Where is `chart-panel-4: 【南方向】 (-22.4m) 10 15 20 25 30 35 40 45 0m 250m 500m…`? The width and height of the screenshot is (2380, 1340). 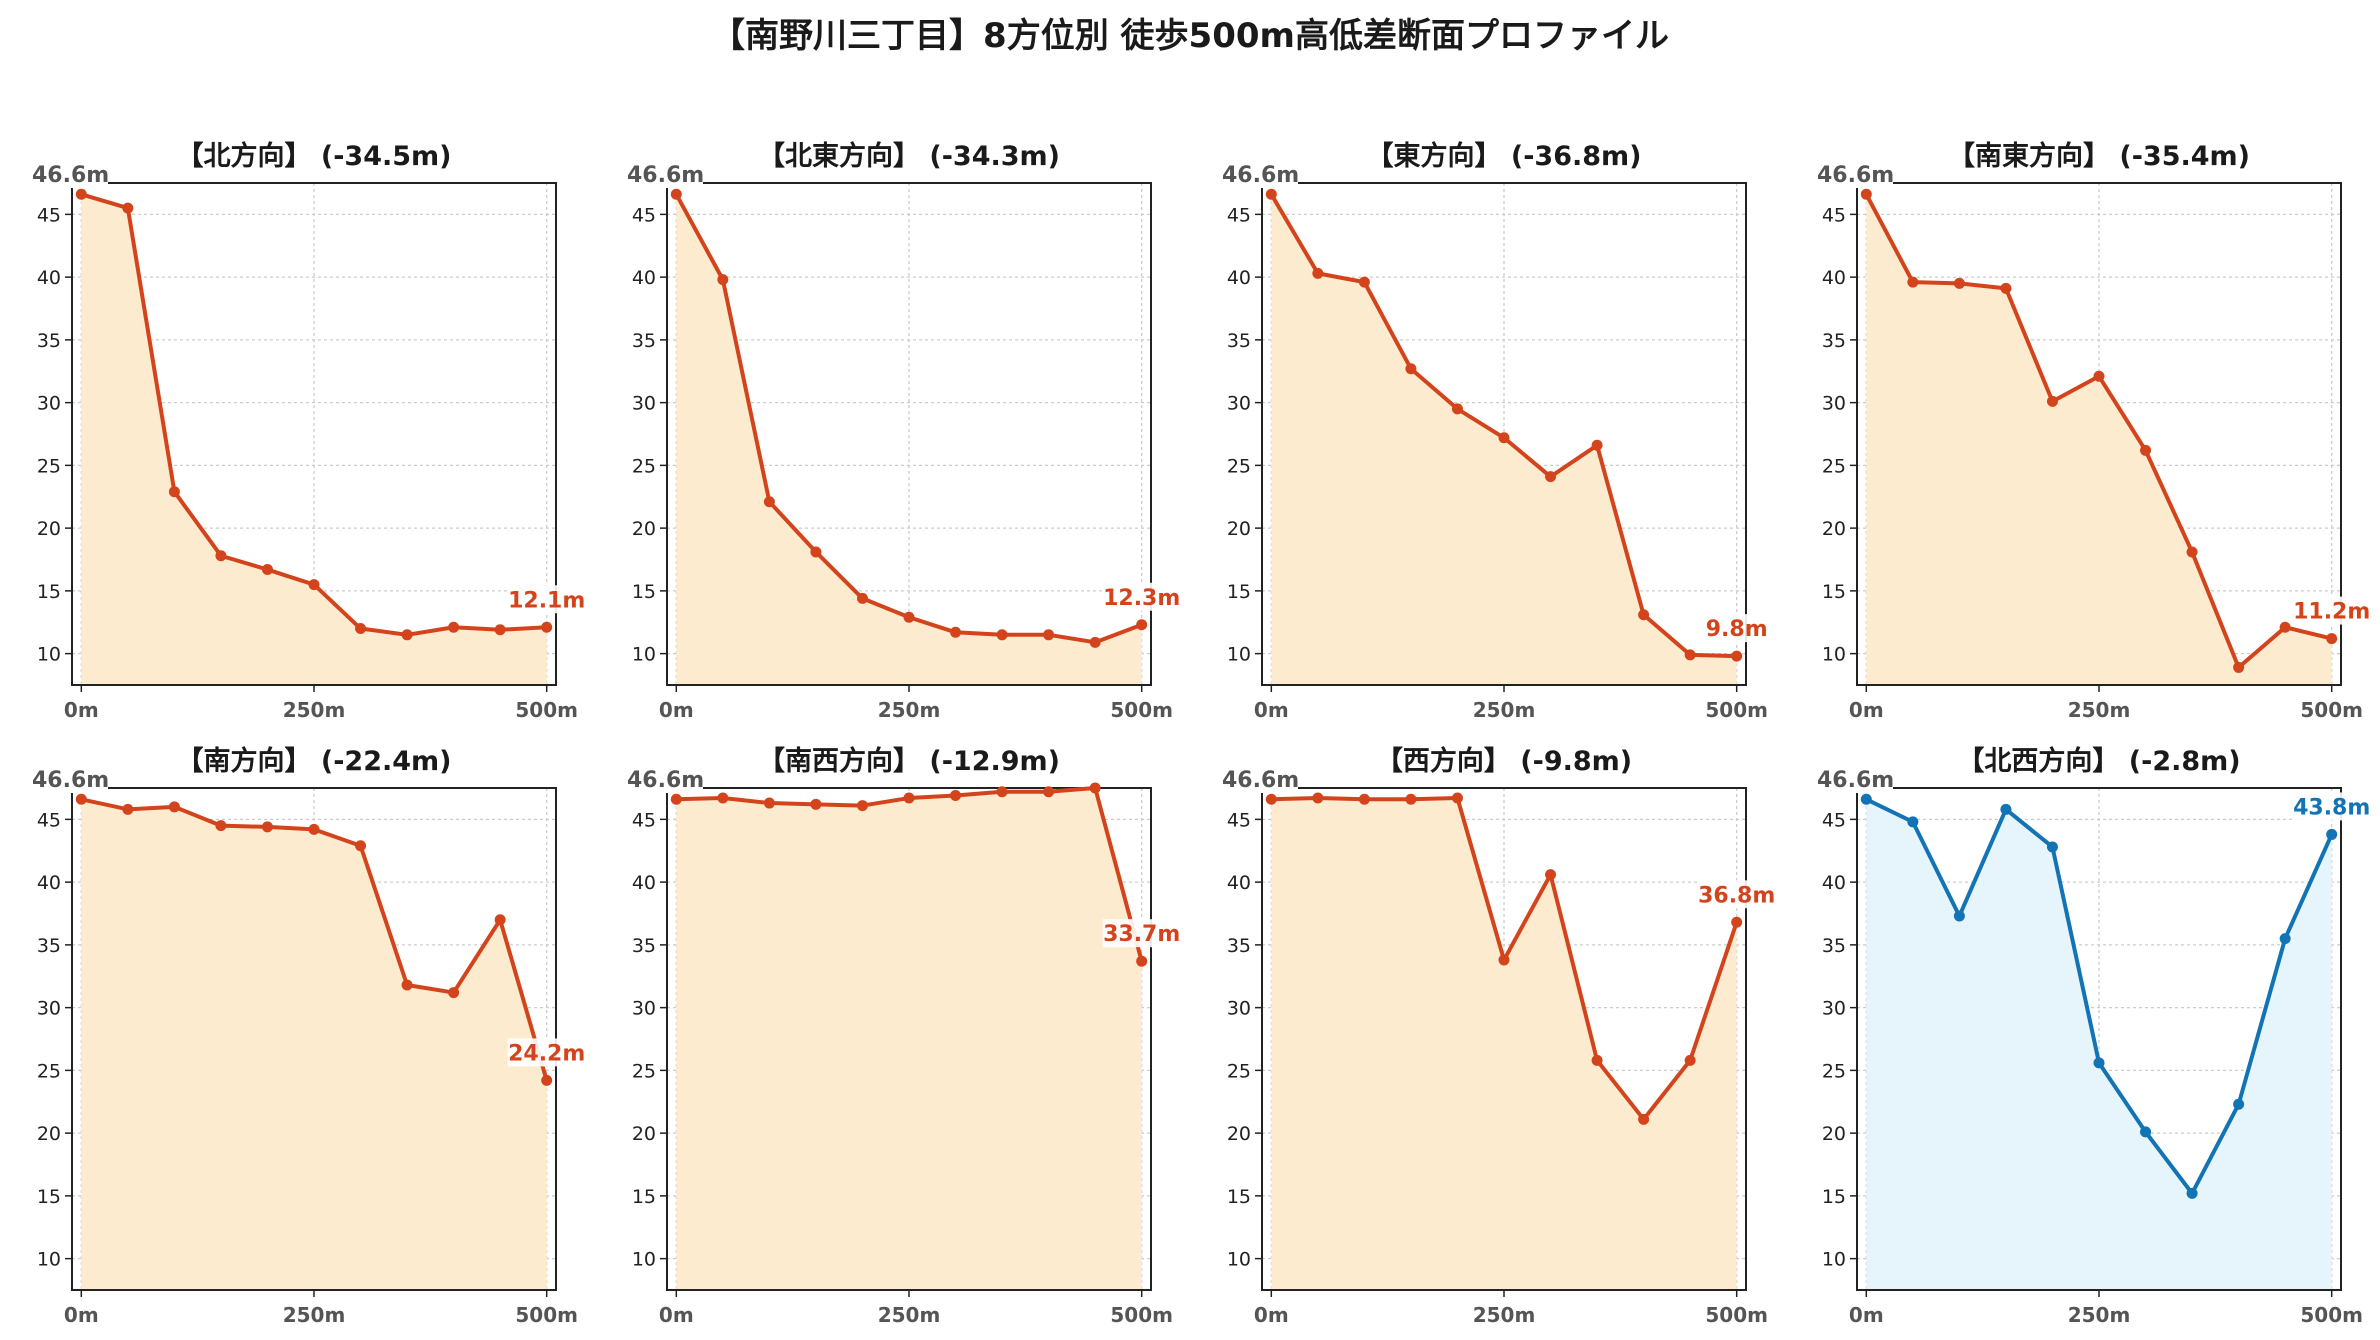
chart-panel-4: 【南方向】 (-22.4m) 10 15 20 25 30 35 40 45 0m 250m 500m… is located at coordinates (307, 1036).